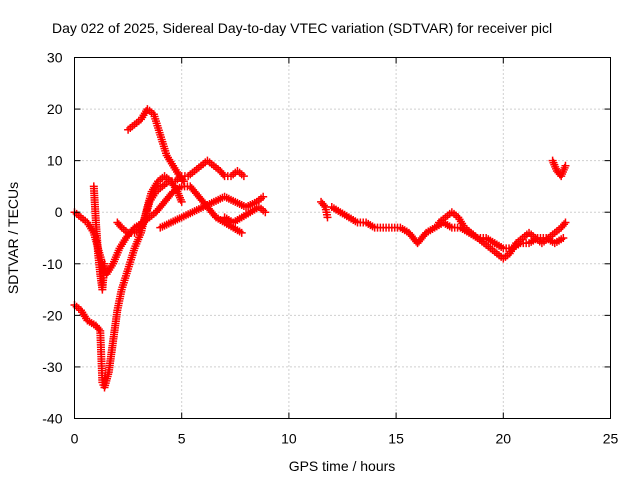 The height and width of the screenshot is (480, 640). I want to click on y-tick-label: 10, so click(55, 161).